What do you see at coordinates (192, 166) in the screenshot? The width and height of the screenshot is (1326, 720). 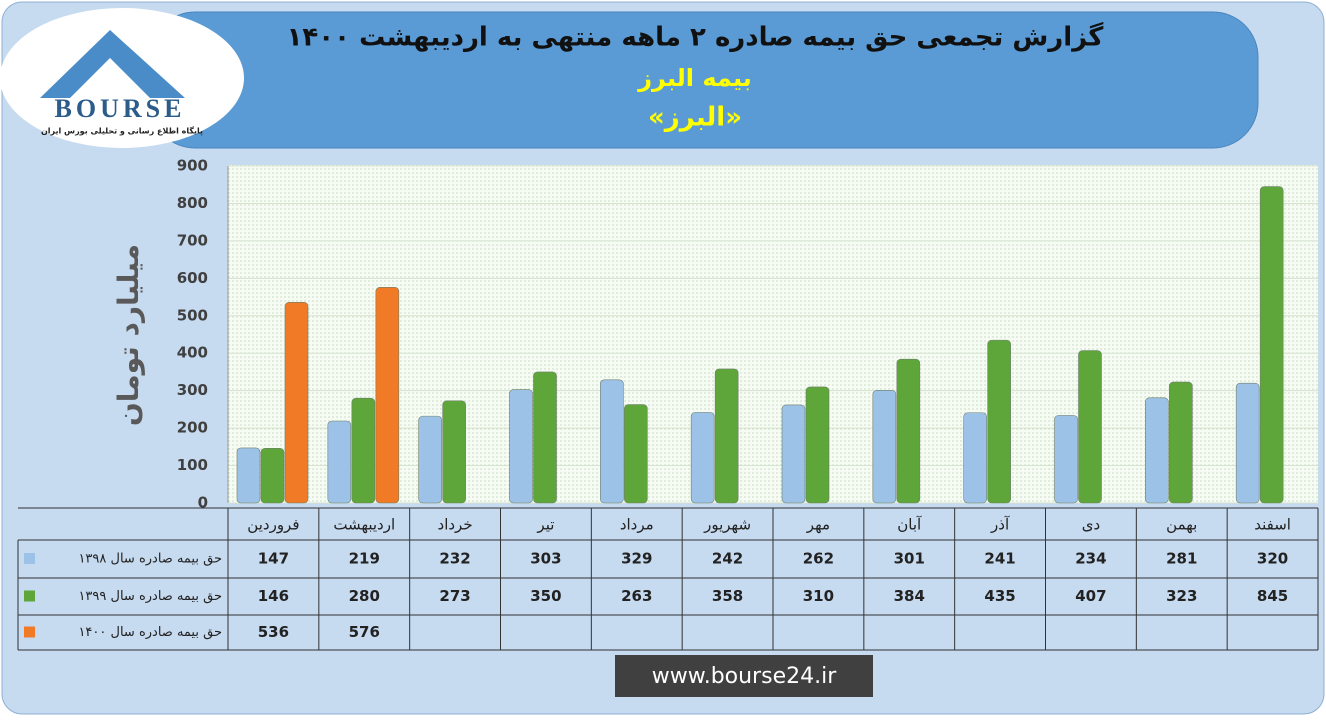 I see `y-tick-label: 900` at bounding box center [192, 166].